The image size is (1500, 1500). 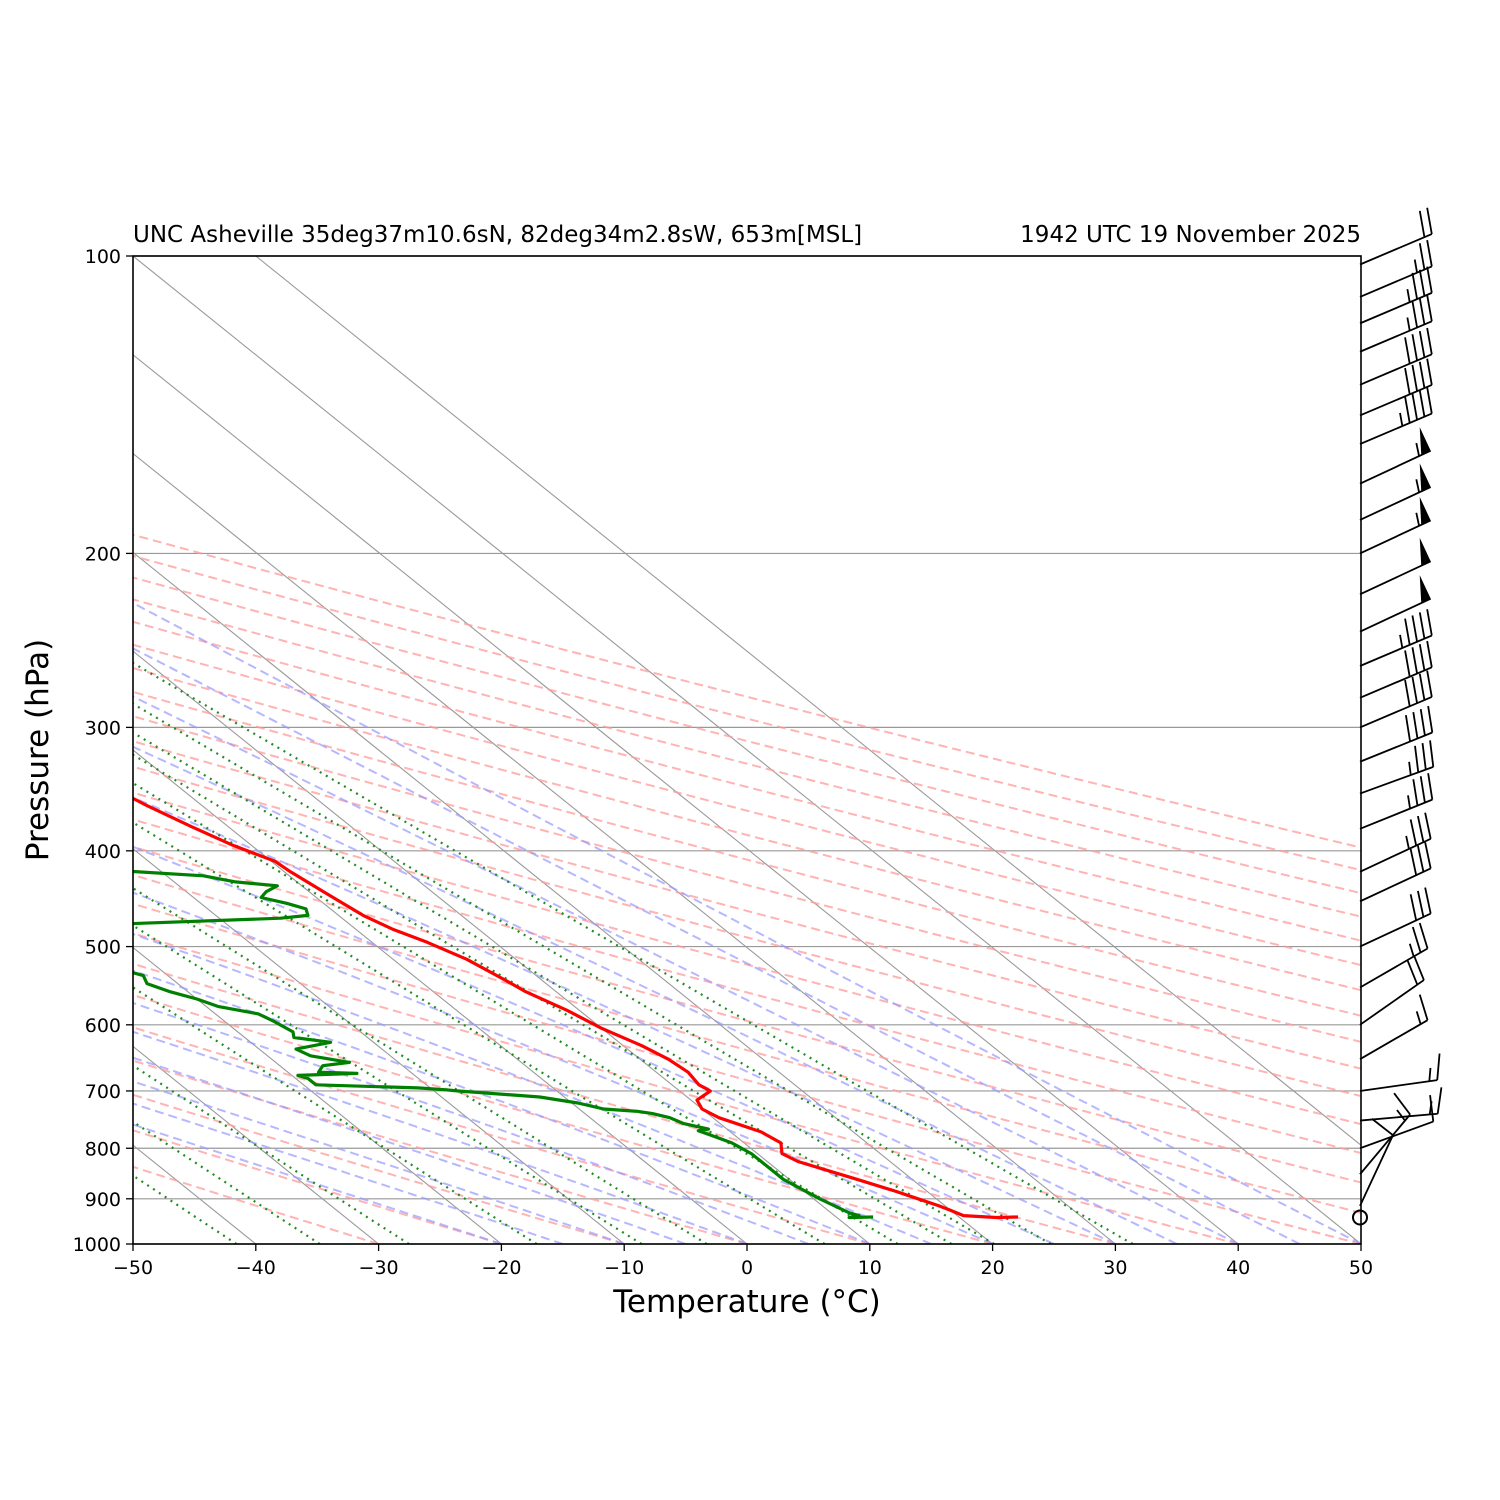 I want to click on isotherm--20, so click(x=317, y=1095).